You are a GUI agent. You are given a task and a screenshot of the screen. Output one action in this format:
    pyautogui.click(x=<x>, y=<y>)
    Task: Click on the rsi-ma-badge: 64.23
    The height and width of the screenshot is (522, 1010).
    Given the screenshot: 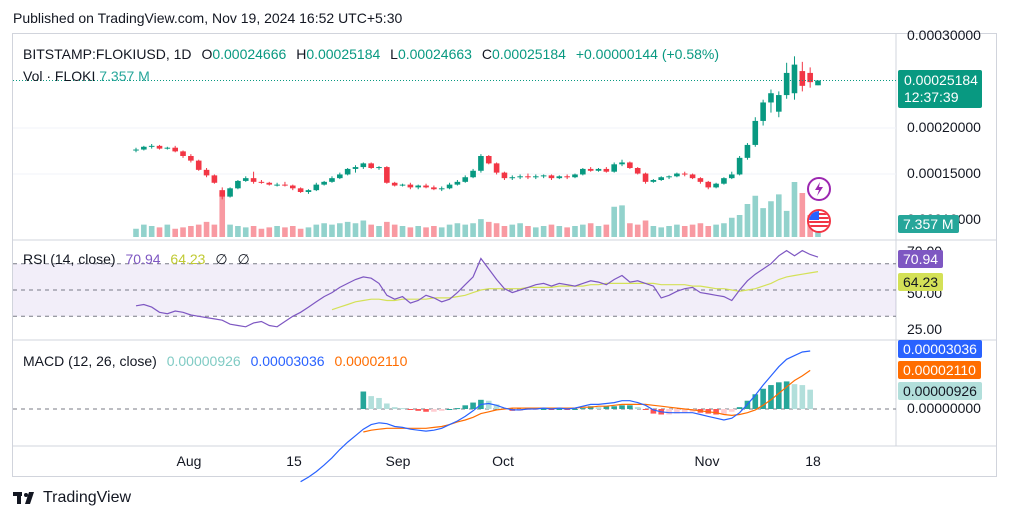 What is the action you would take?
    pyautogui.click(x=921, y=282)
    